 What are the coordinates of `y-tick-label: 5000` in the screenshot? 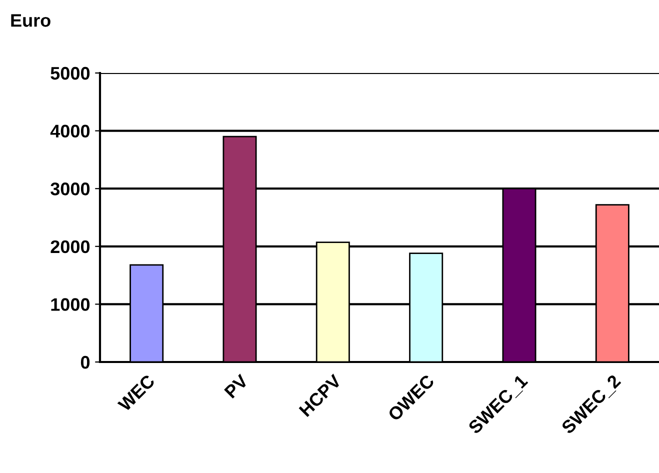 It's located at (70, 73).